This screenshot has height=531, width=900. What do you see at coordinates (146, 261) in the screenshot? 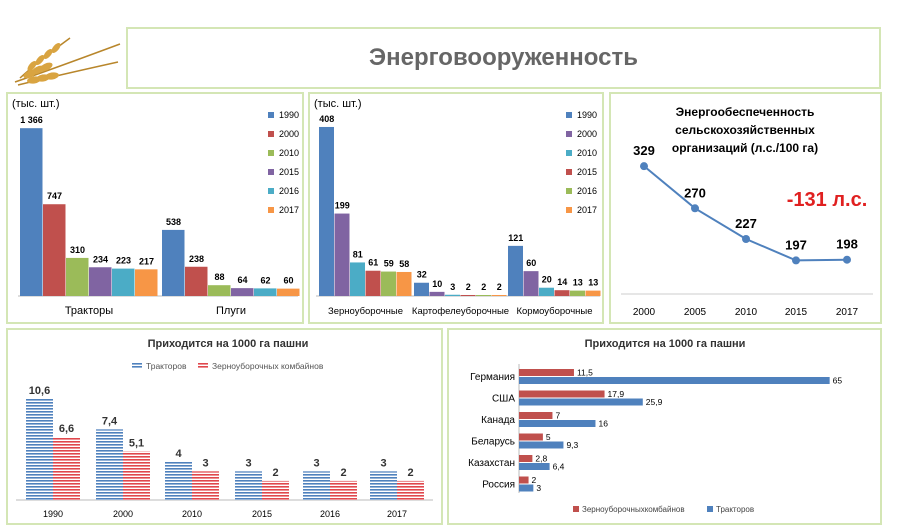
I see `data-label: 217` at bounding box center [146, 261].